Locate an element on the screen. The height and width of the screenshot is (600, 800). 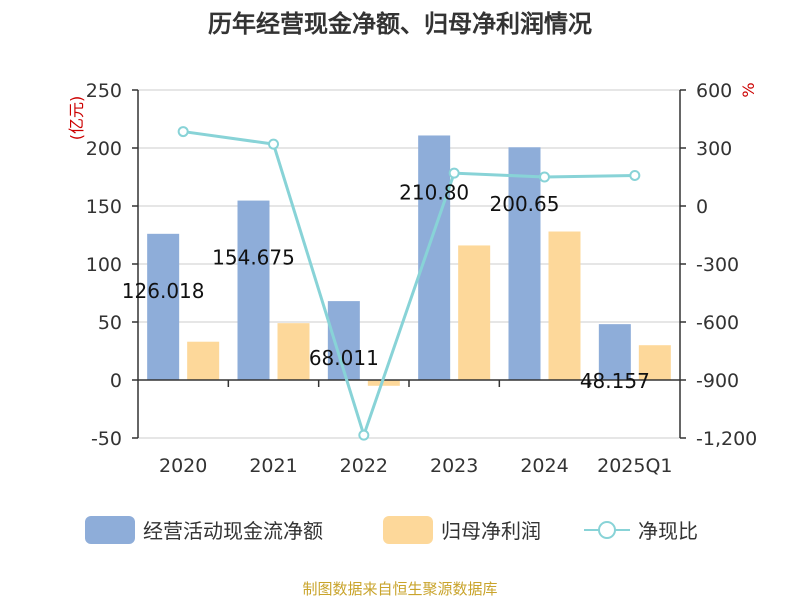
legend-item-ocf: 经营活动现金流净额 is located at coordinates (204, 529).